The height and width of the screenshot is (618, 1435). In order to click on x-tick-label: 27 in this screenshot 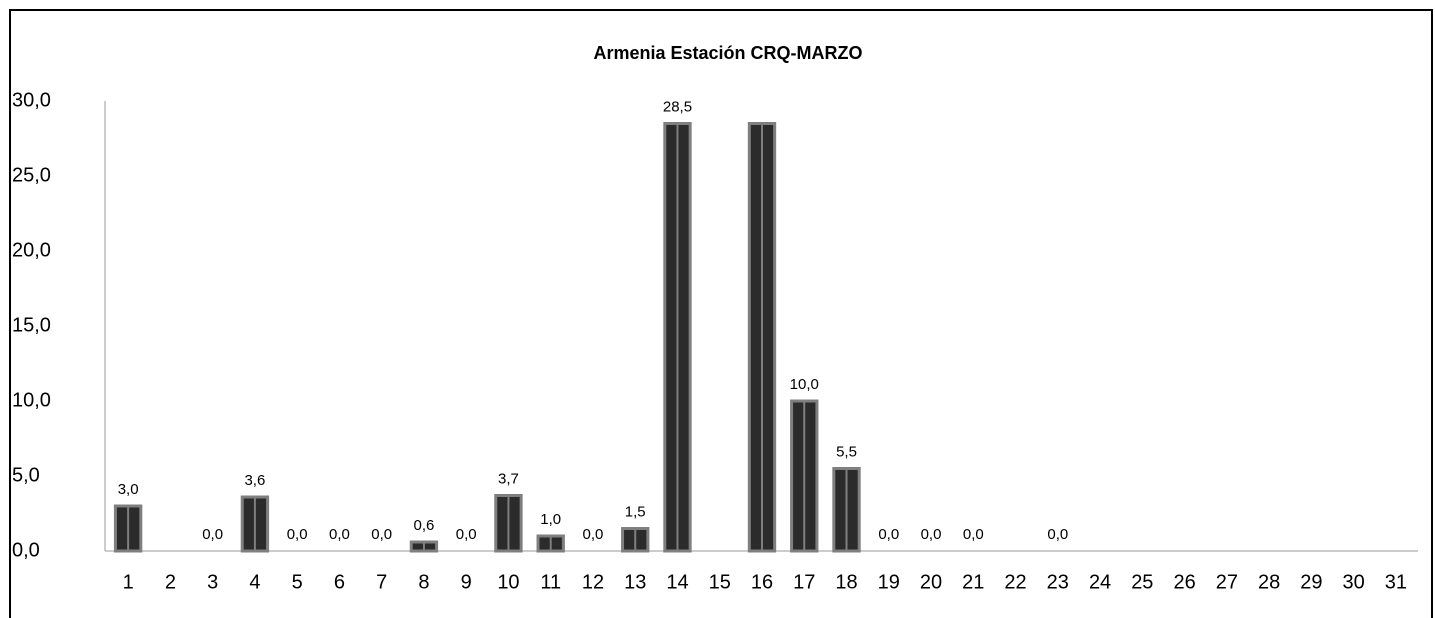, I will do `click(1227, 582)`.